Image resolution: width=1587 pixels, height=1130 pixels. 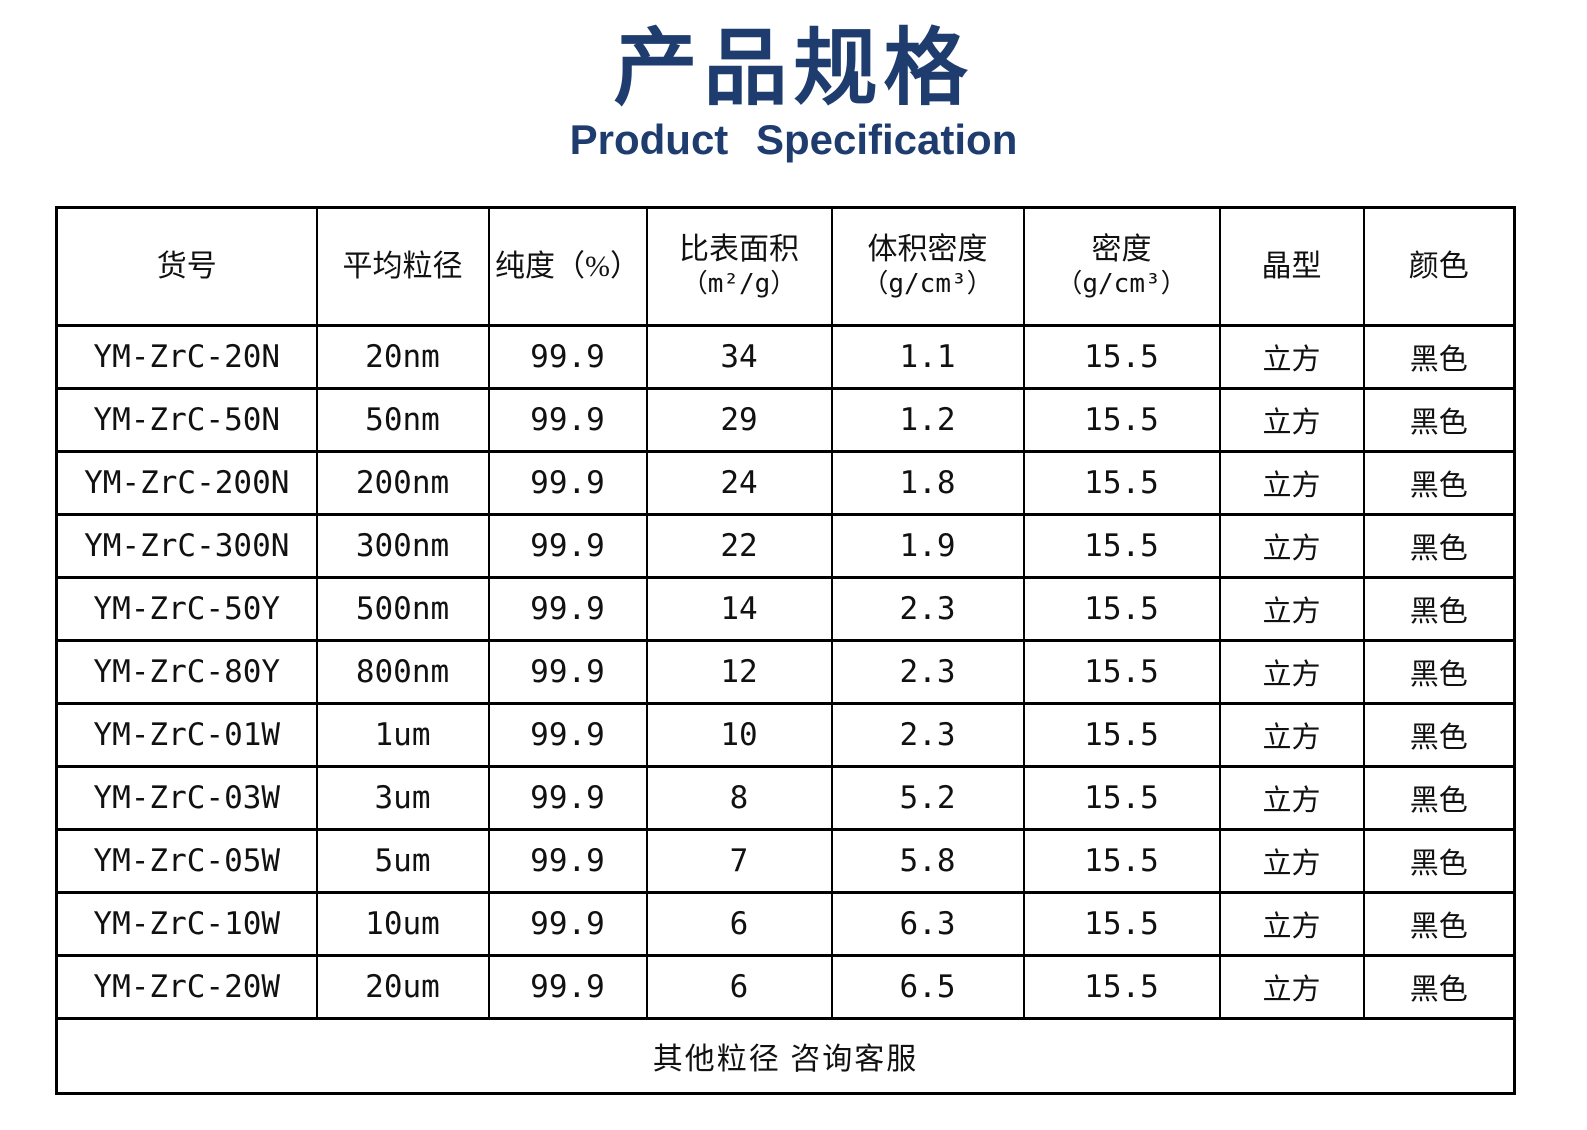 I want to click on column-header-label: 颜色, so click(x=1438, y=266).